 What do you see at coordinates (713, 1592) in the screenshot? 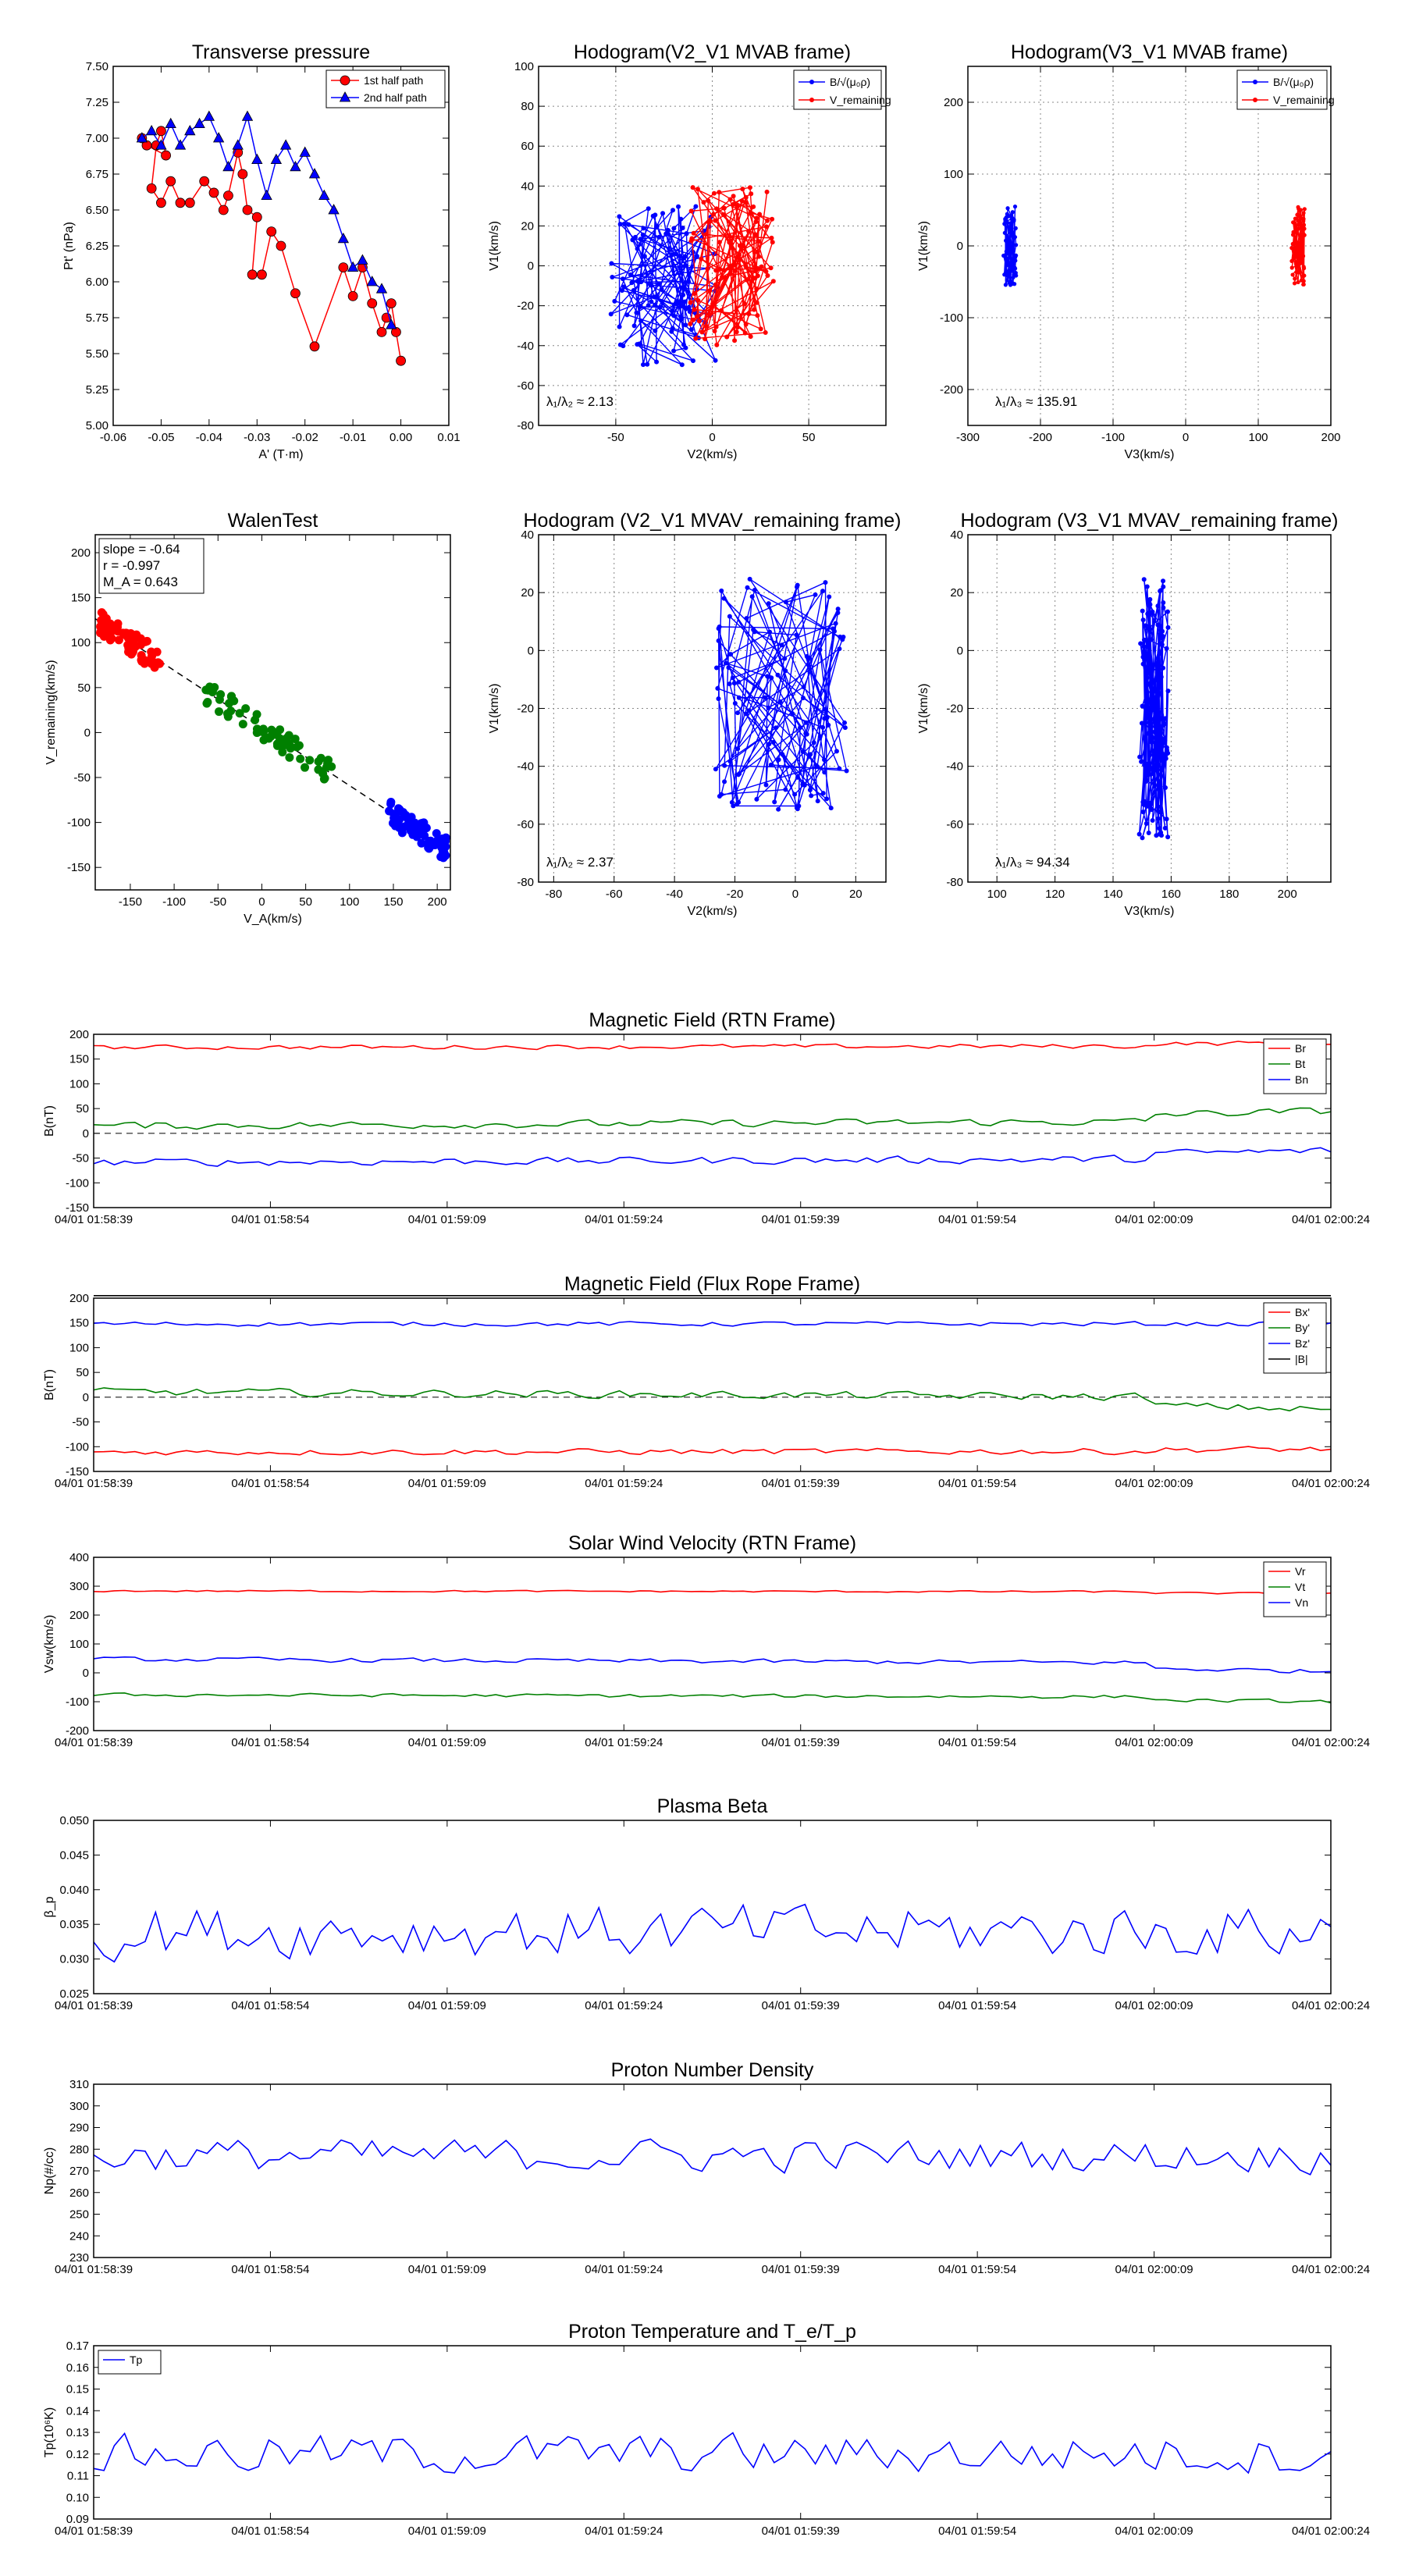
I see `series-line` at bounding box center [713, 1592].